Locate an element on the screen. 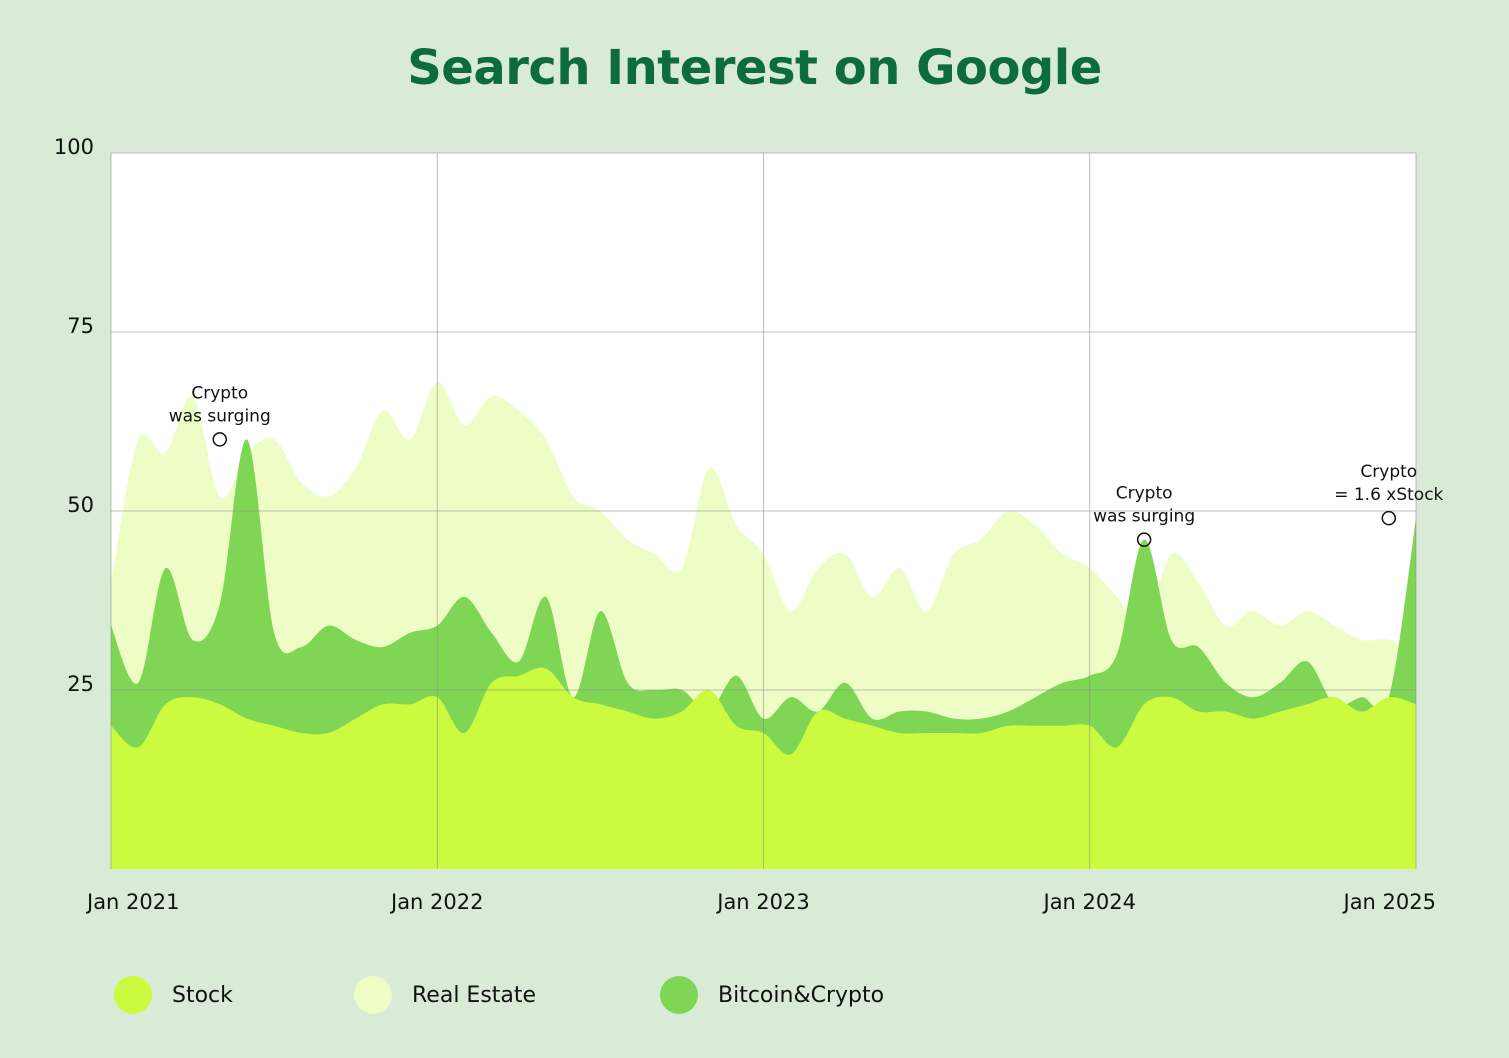  legend-item-bitcoin-crypto: Bitcoin&Crypto is located at coordinates (772, 995).